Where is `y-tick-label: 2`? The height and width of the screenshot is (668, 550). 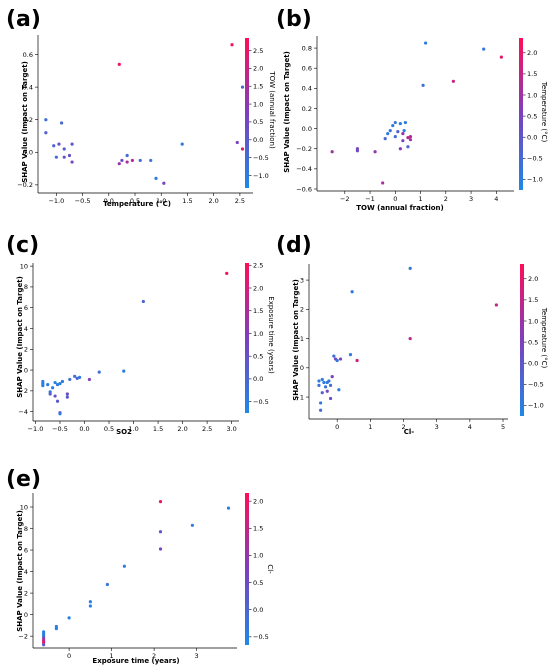
y-tick-label: 2 is located at coordinates (26, 350).